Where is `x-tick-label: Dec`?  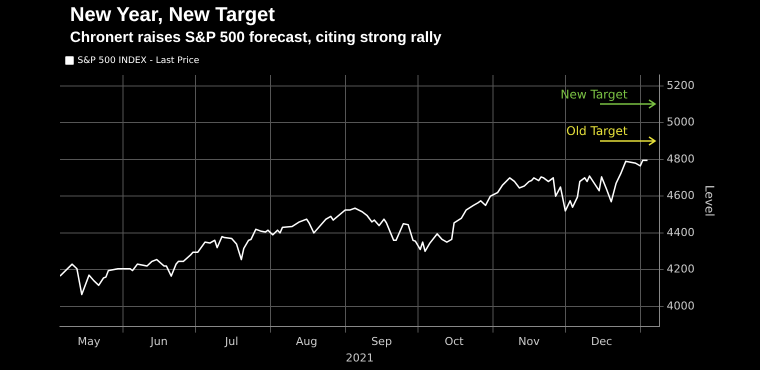 x-tick-label: Dec is located at coordinates (601, 341).